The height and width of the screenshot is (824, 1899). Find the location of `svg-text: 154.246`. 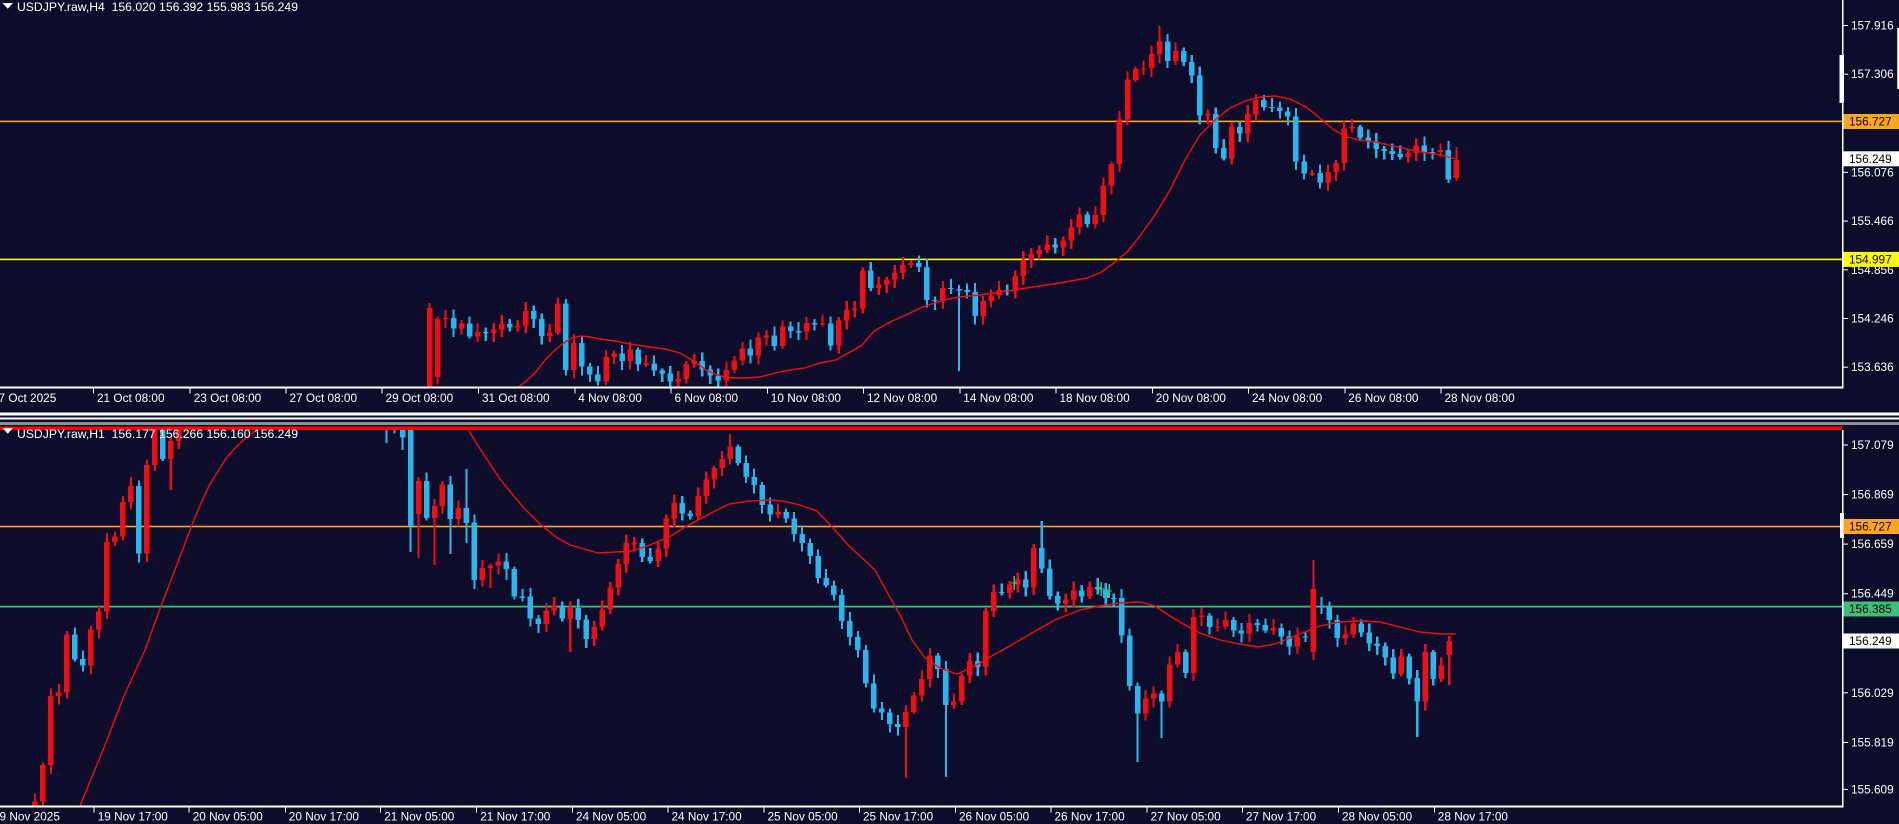

svg-text: 154.246 is located at coordinates (1872, 319).